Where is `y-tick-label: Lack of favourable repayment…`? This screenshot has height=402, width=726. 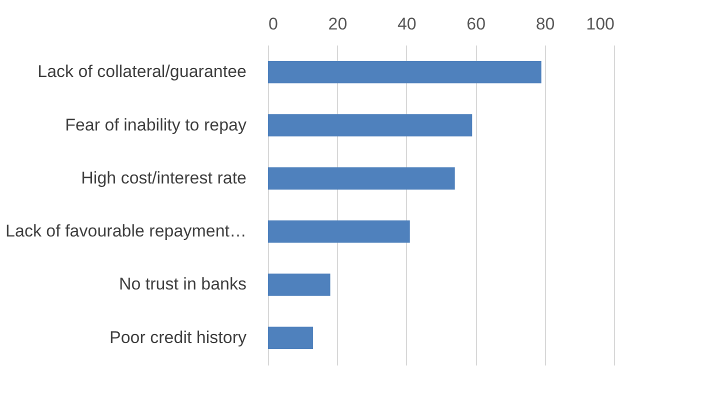 y-tick-label: Lack of favourable repayment… is located at coordinates (126, 231).